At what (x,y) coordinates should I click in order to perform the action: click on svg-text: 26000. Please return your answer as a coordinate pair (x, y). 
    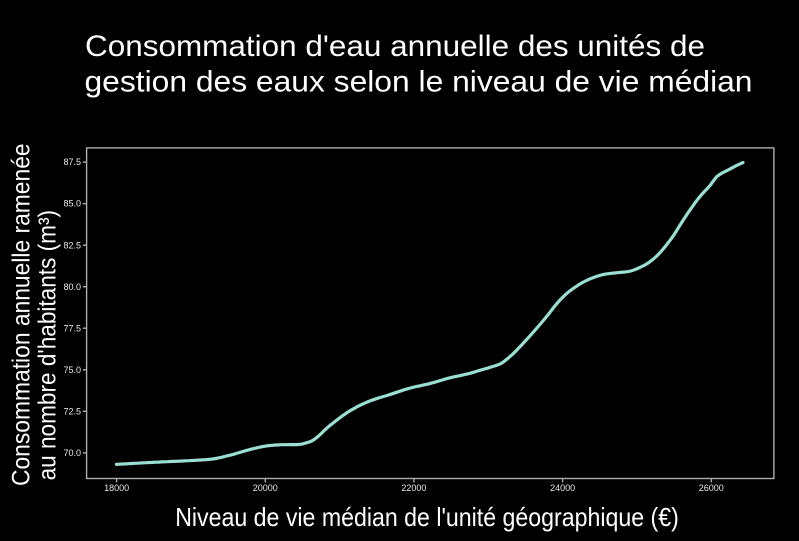
    Looking at the image, I should click on (711, 488).